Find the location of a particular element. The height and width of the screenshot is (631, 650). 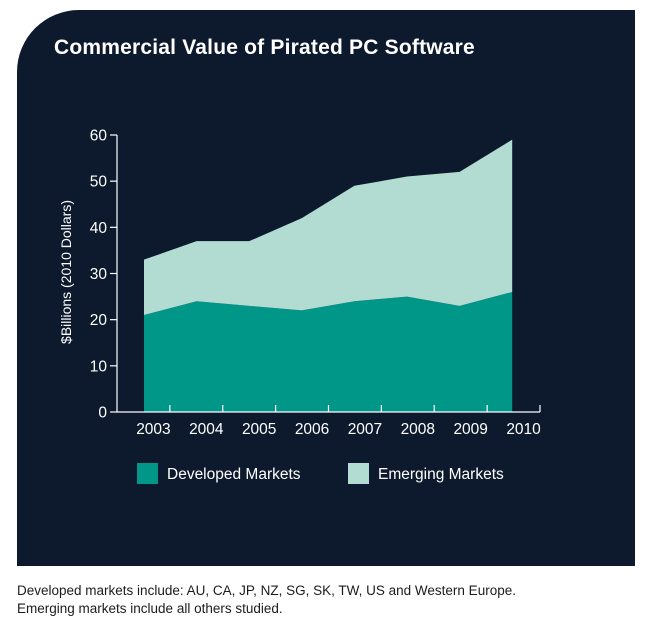

y-axis-title: $Billions (2010 Dollars) is located at coordinates (66, 272).